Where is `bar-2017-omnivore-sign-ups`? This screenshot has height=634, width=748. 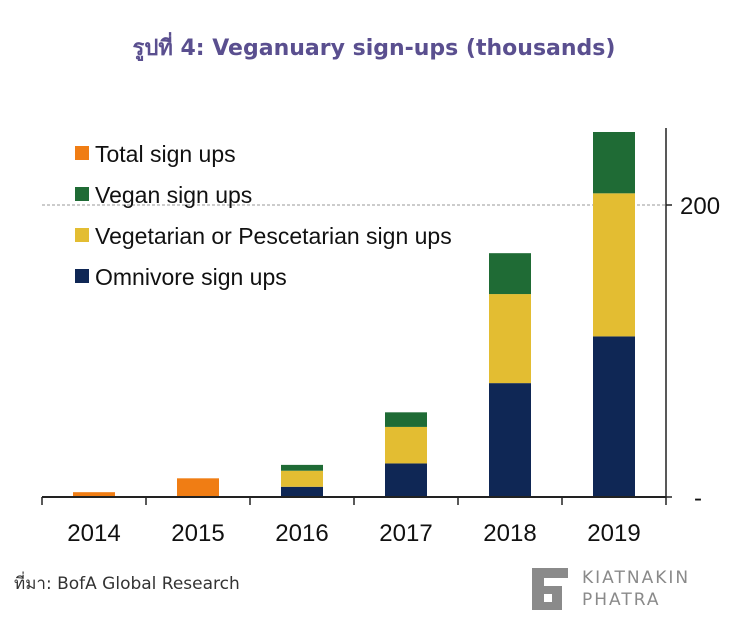
bar-2017-omnivore-sign-ups is located at coordinates (406, 480).